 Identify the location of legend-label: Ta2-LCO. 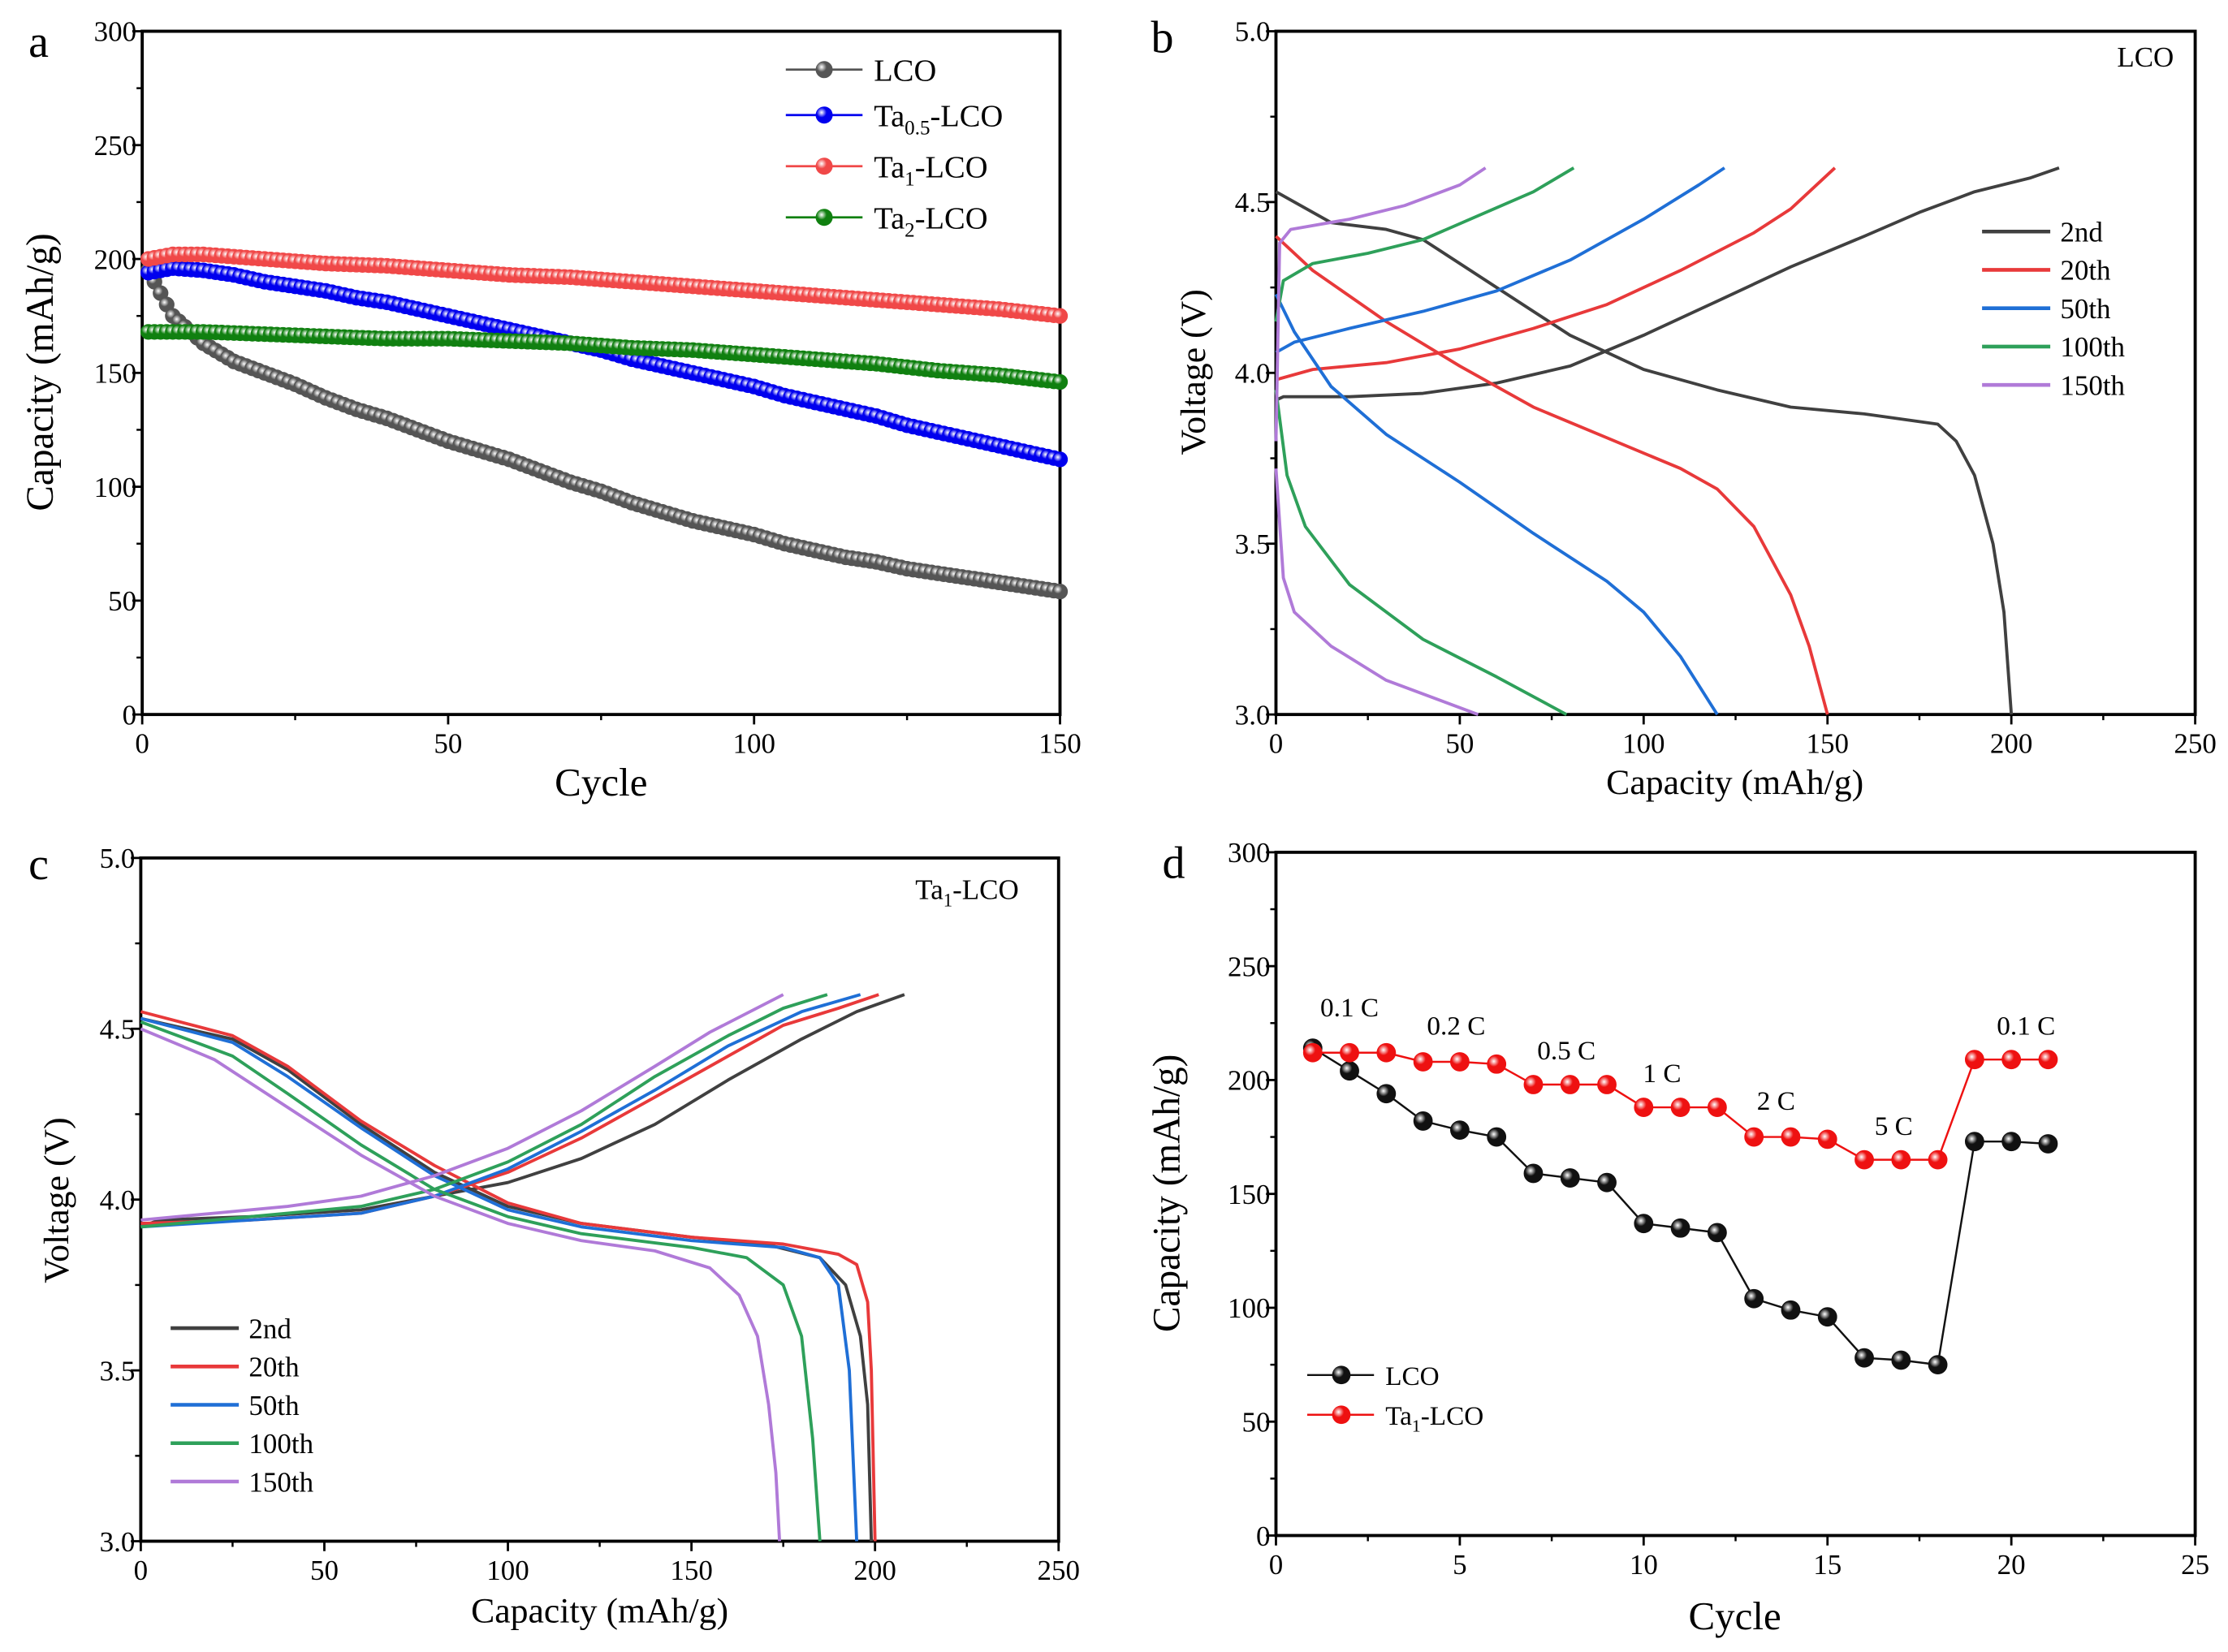
(930, 222).